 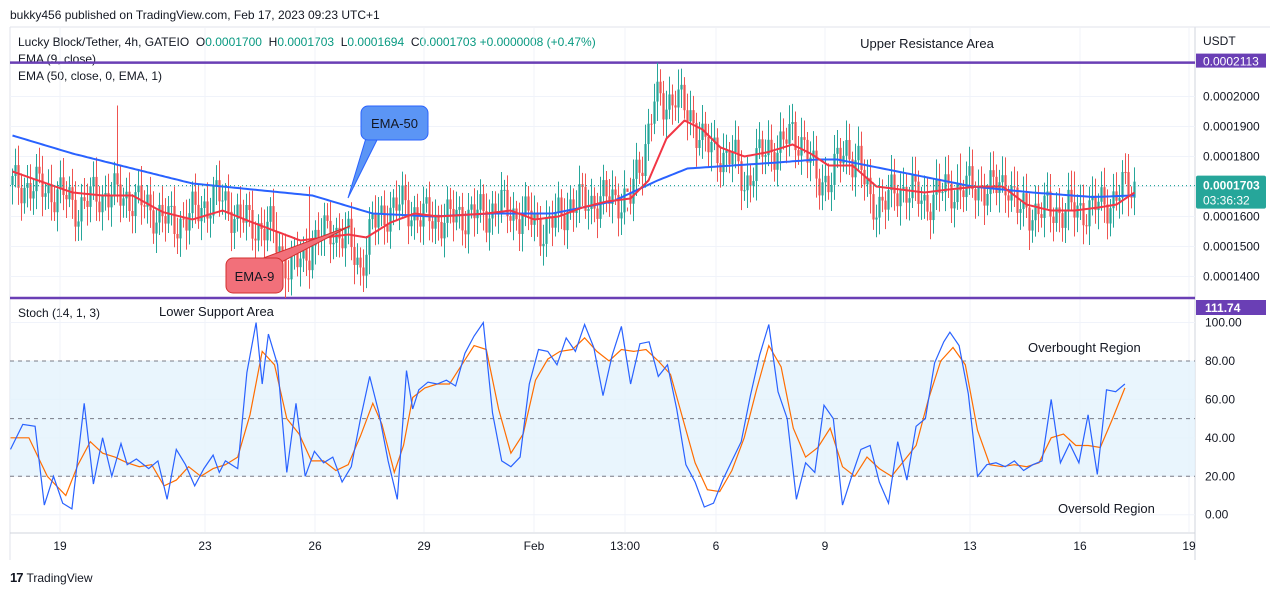 I want to click on stoch-legend: Stoch (14, 1, 3), so click(x=59, y=313).